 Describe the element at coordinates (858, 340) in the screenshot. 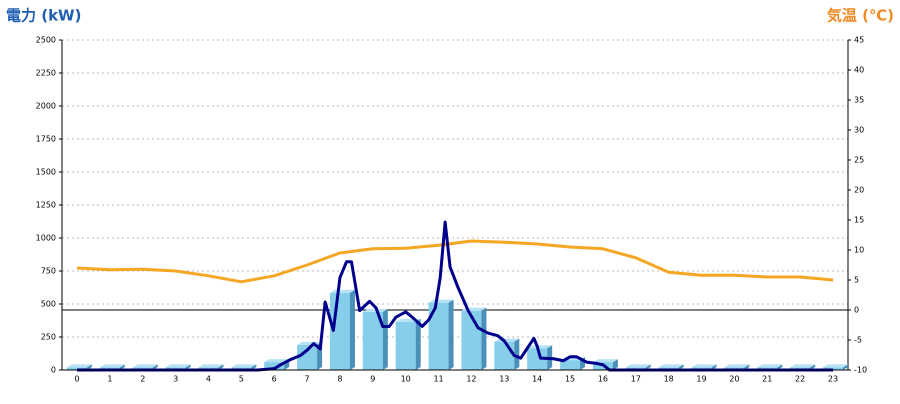

I see `y2-tick-label: -5` at that location.